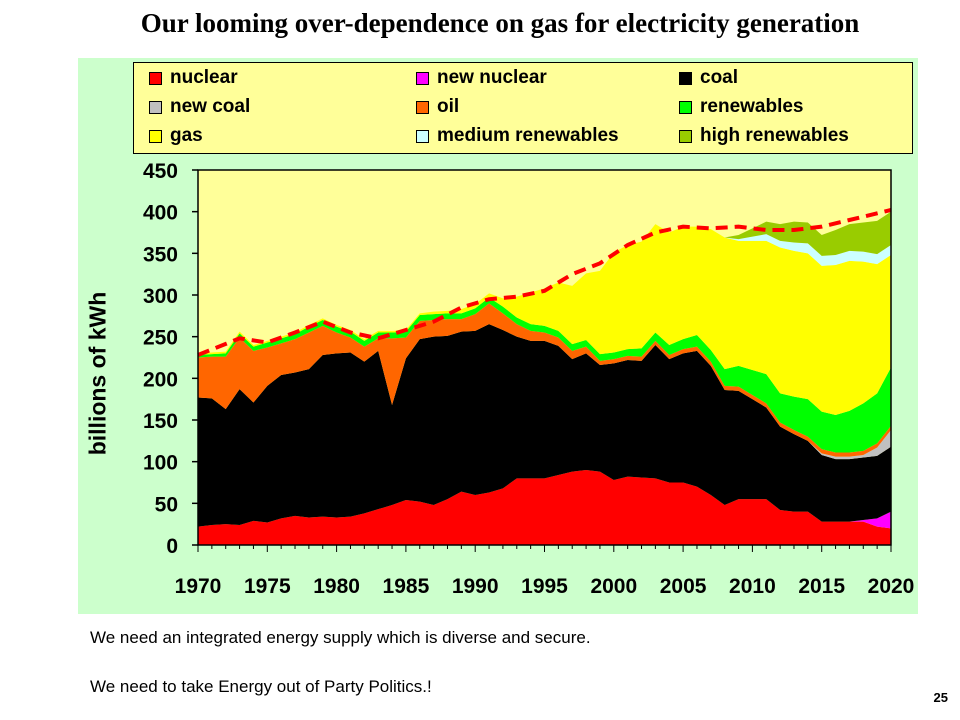 The height and width of the screenshot is (720, 960). I want to click on legend-item-high-renewables: high renewables, so click(764, 136).